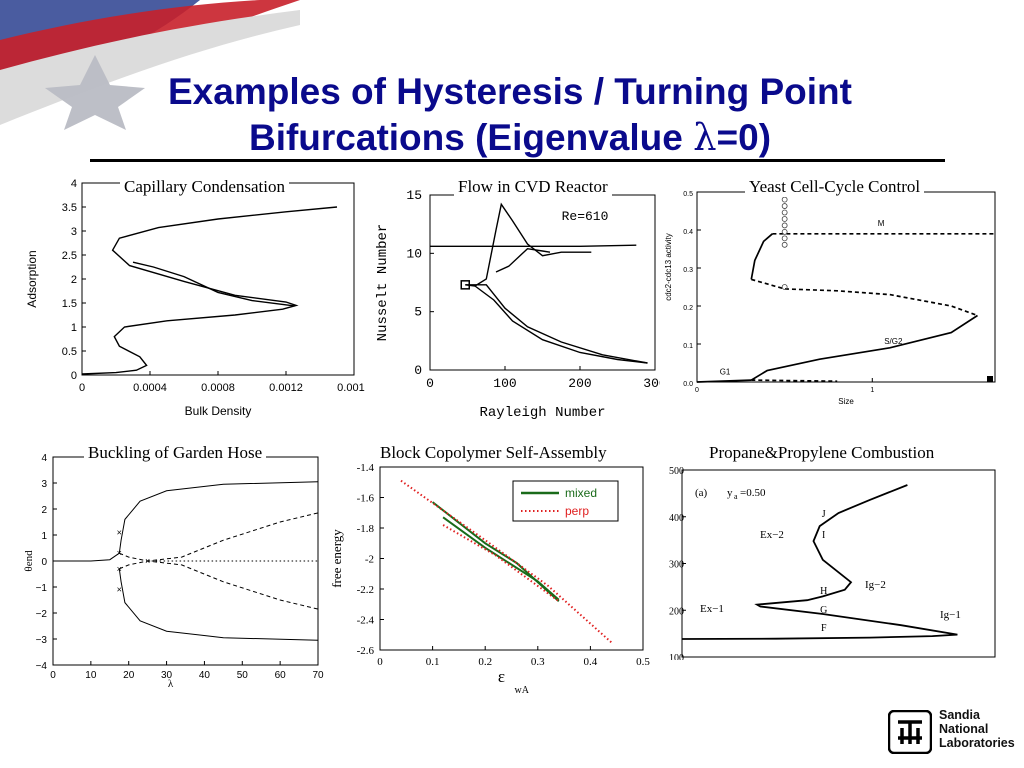 The height and width of the screenshot is (768, 1024). What do you see at coordinates (824, 514) in the screenshot?
I see `point-label: J` at bounding box center [824, 514].